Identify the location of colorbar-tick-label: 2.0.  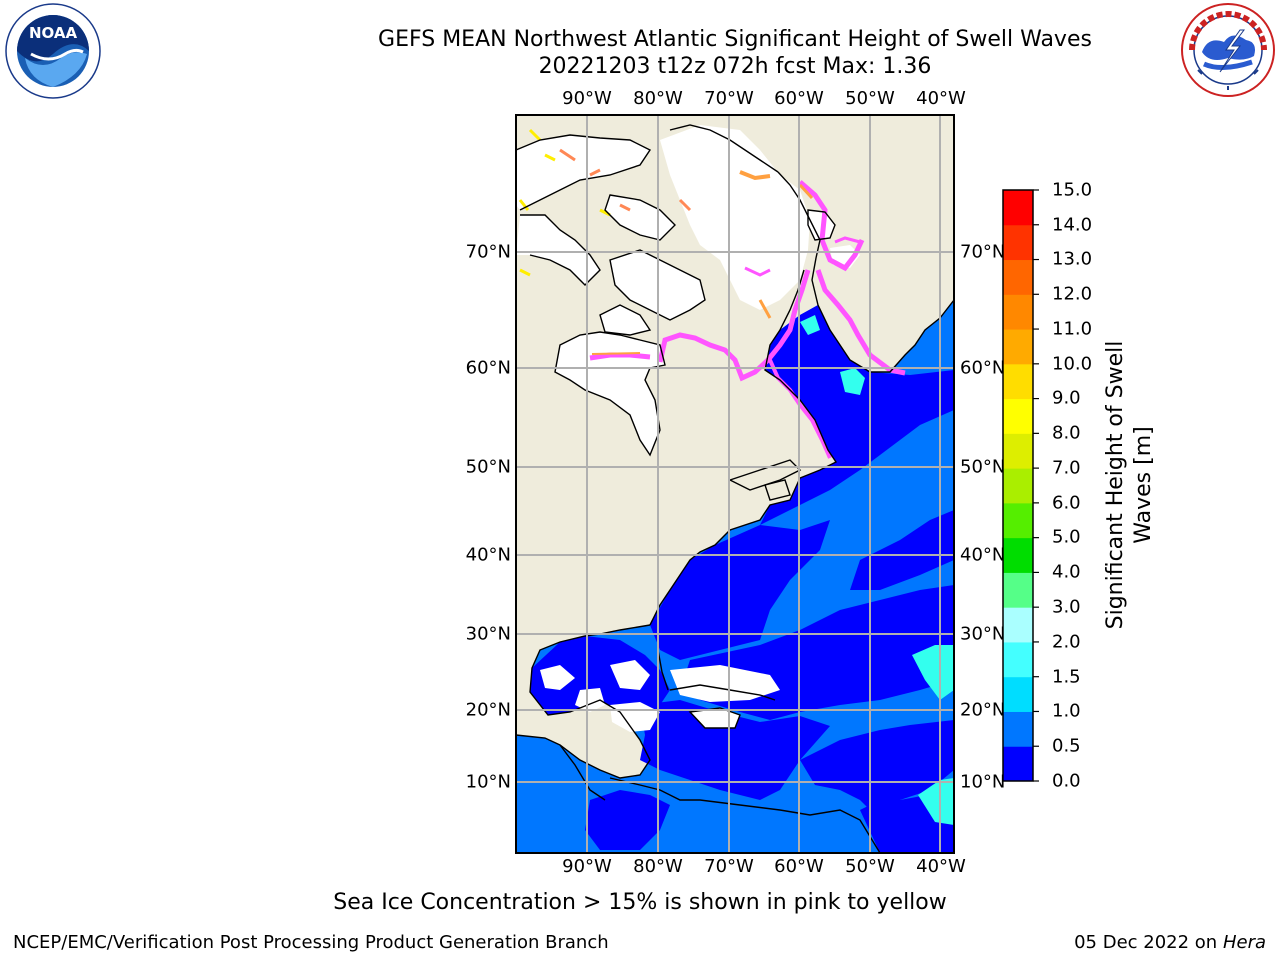
(1066, 642).